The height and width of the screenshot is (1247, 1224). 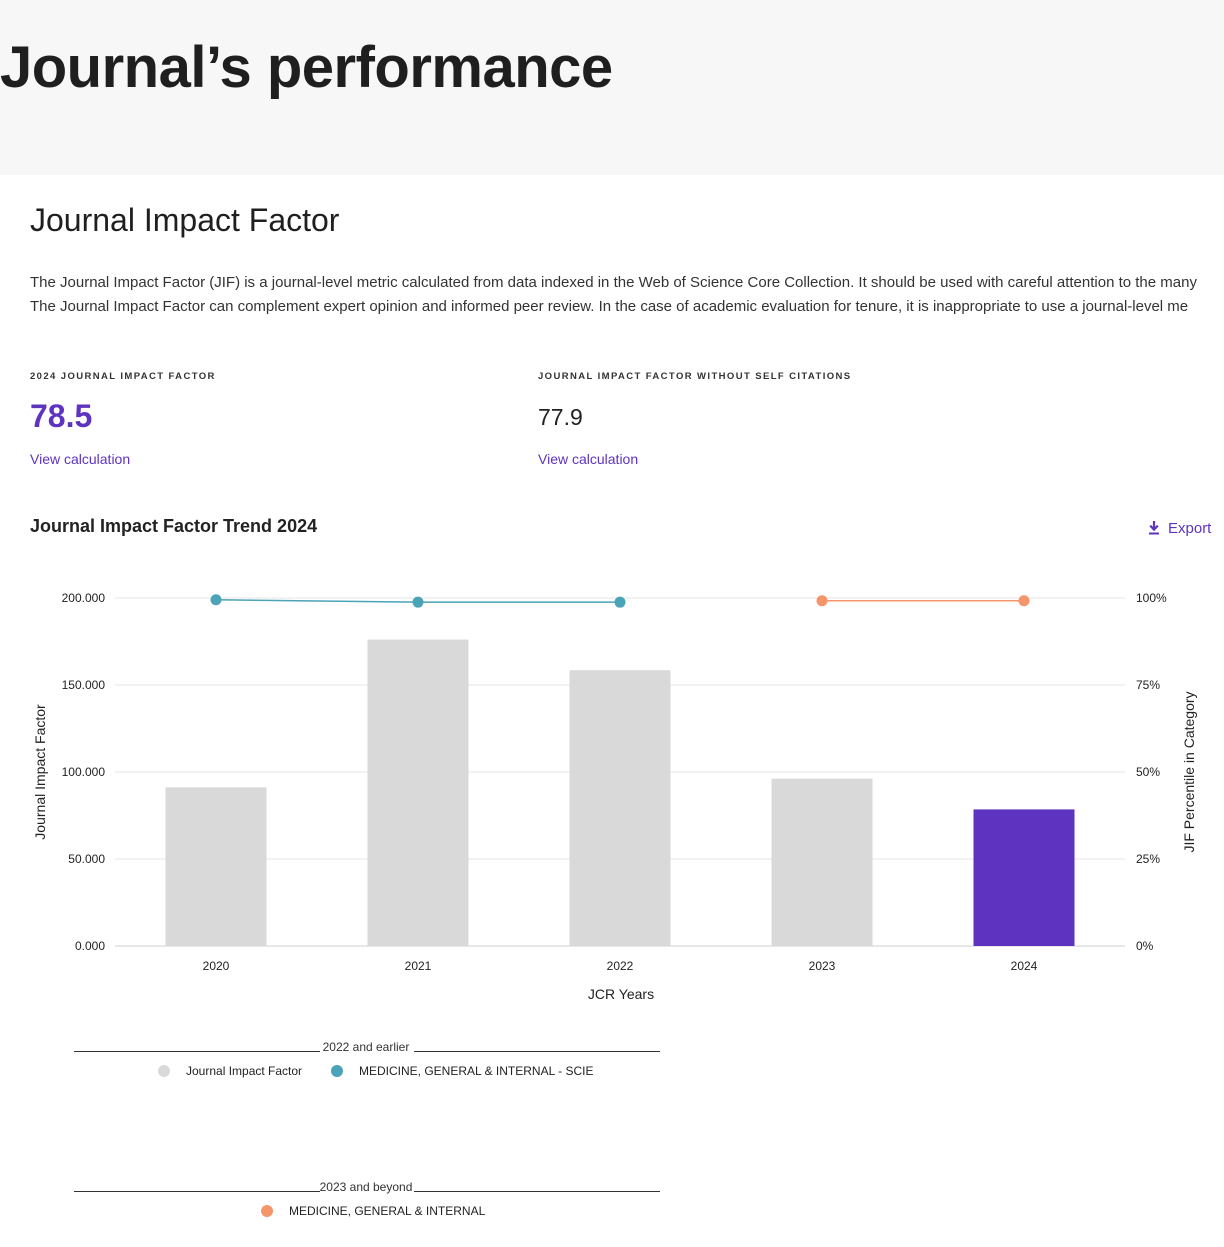 What do you see at coordinates (1148, 772) in the screenshot?
I see `y2-tick-label: 50%` at bounding box center [1148, 772].